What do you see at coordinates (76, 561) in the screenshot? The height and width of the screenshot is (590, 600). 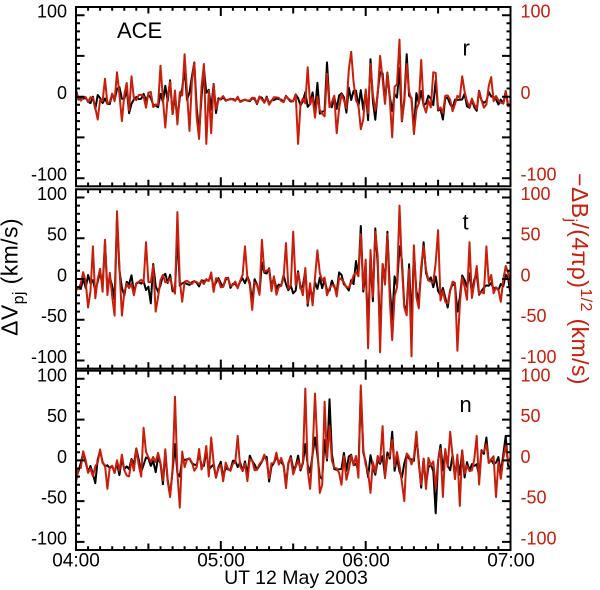 I see `svg-text: 04:00` at bounding box center [76, 561].